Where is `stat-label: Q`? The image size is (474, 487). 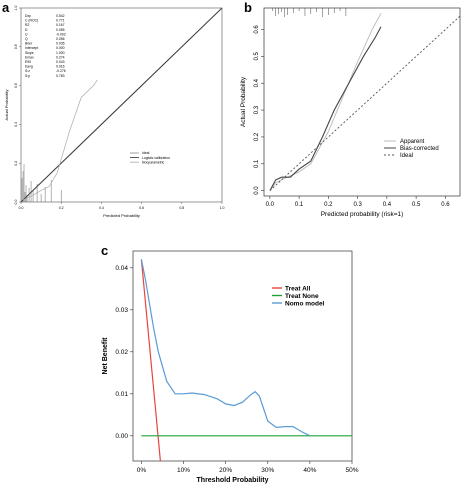 stat-label: Q is located at coordinates (26, 39).